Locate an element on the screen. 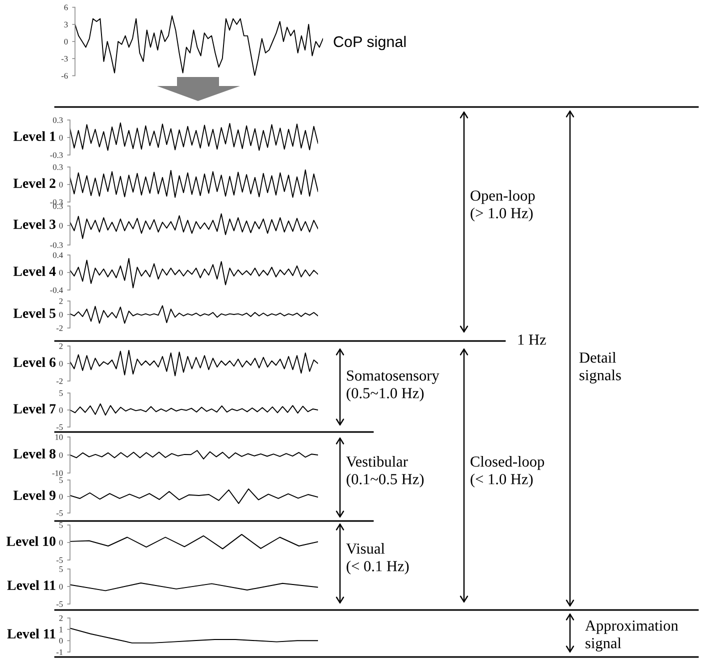 The width and height of the screenshot is (709, 661). y-axis-title: Level 1 is located at coordinates (34, 136).